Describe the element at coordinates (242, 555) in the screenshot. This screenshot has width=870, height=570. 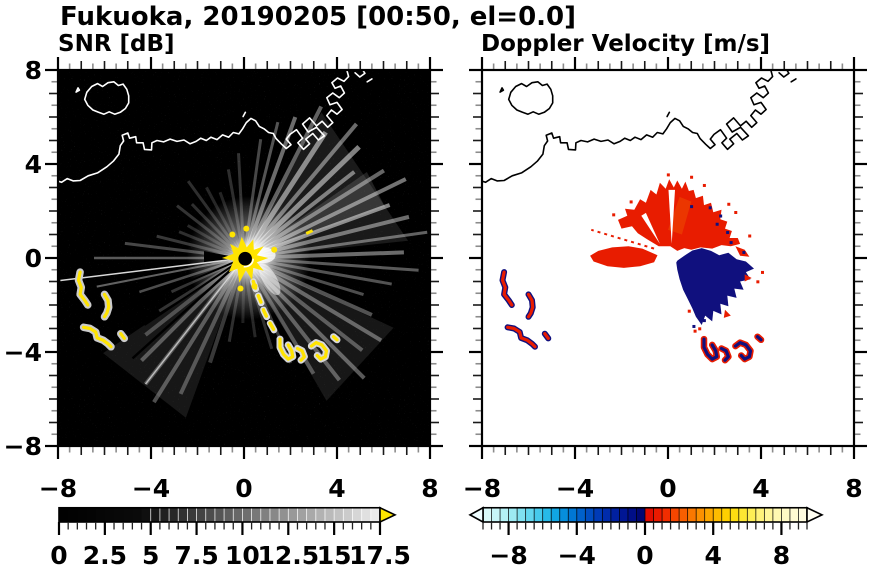
I see `svg-text: 10` at that location.